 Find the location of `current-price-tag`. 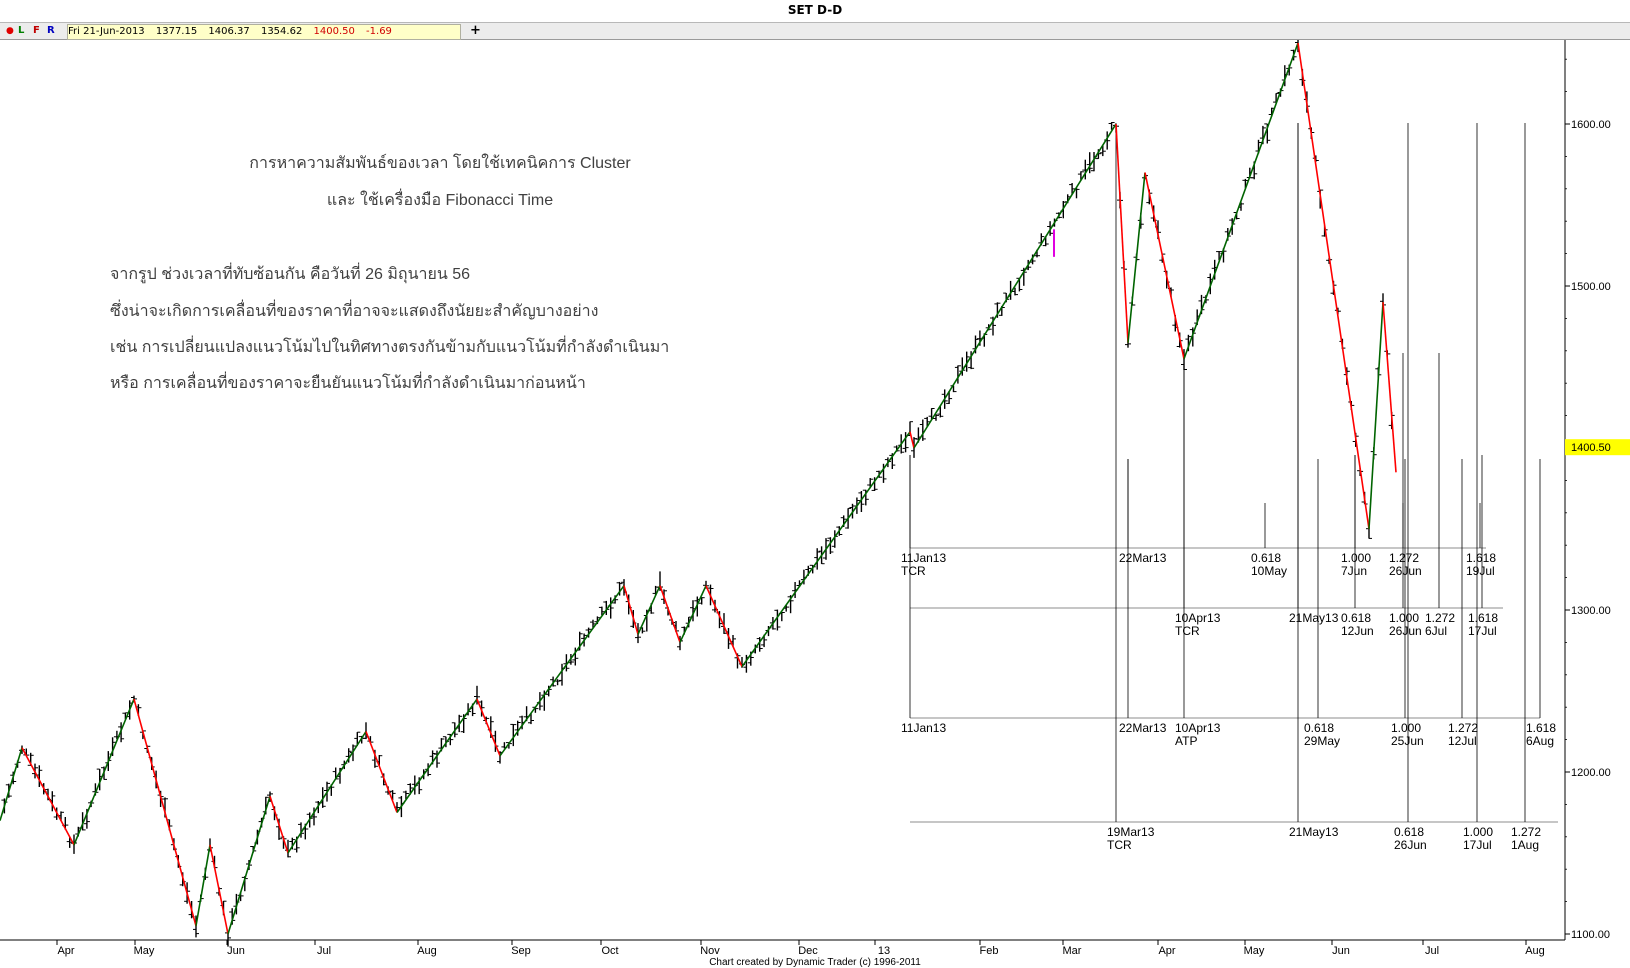

current-price-tag is located at coordinates (1597, 447).